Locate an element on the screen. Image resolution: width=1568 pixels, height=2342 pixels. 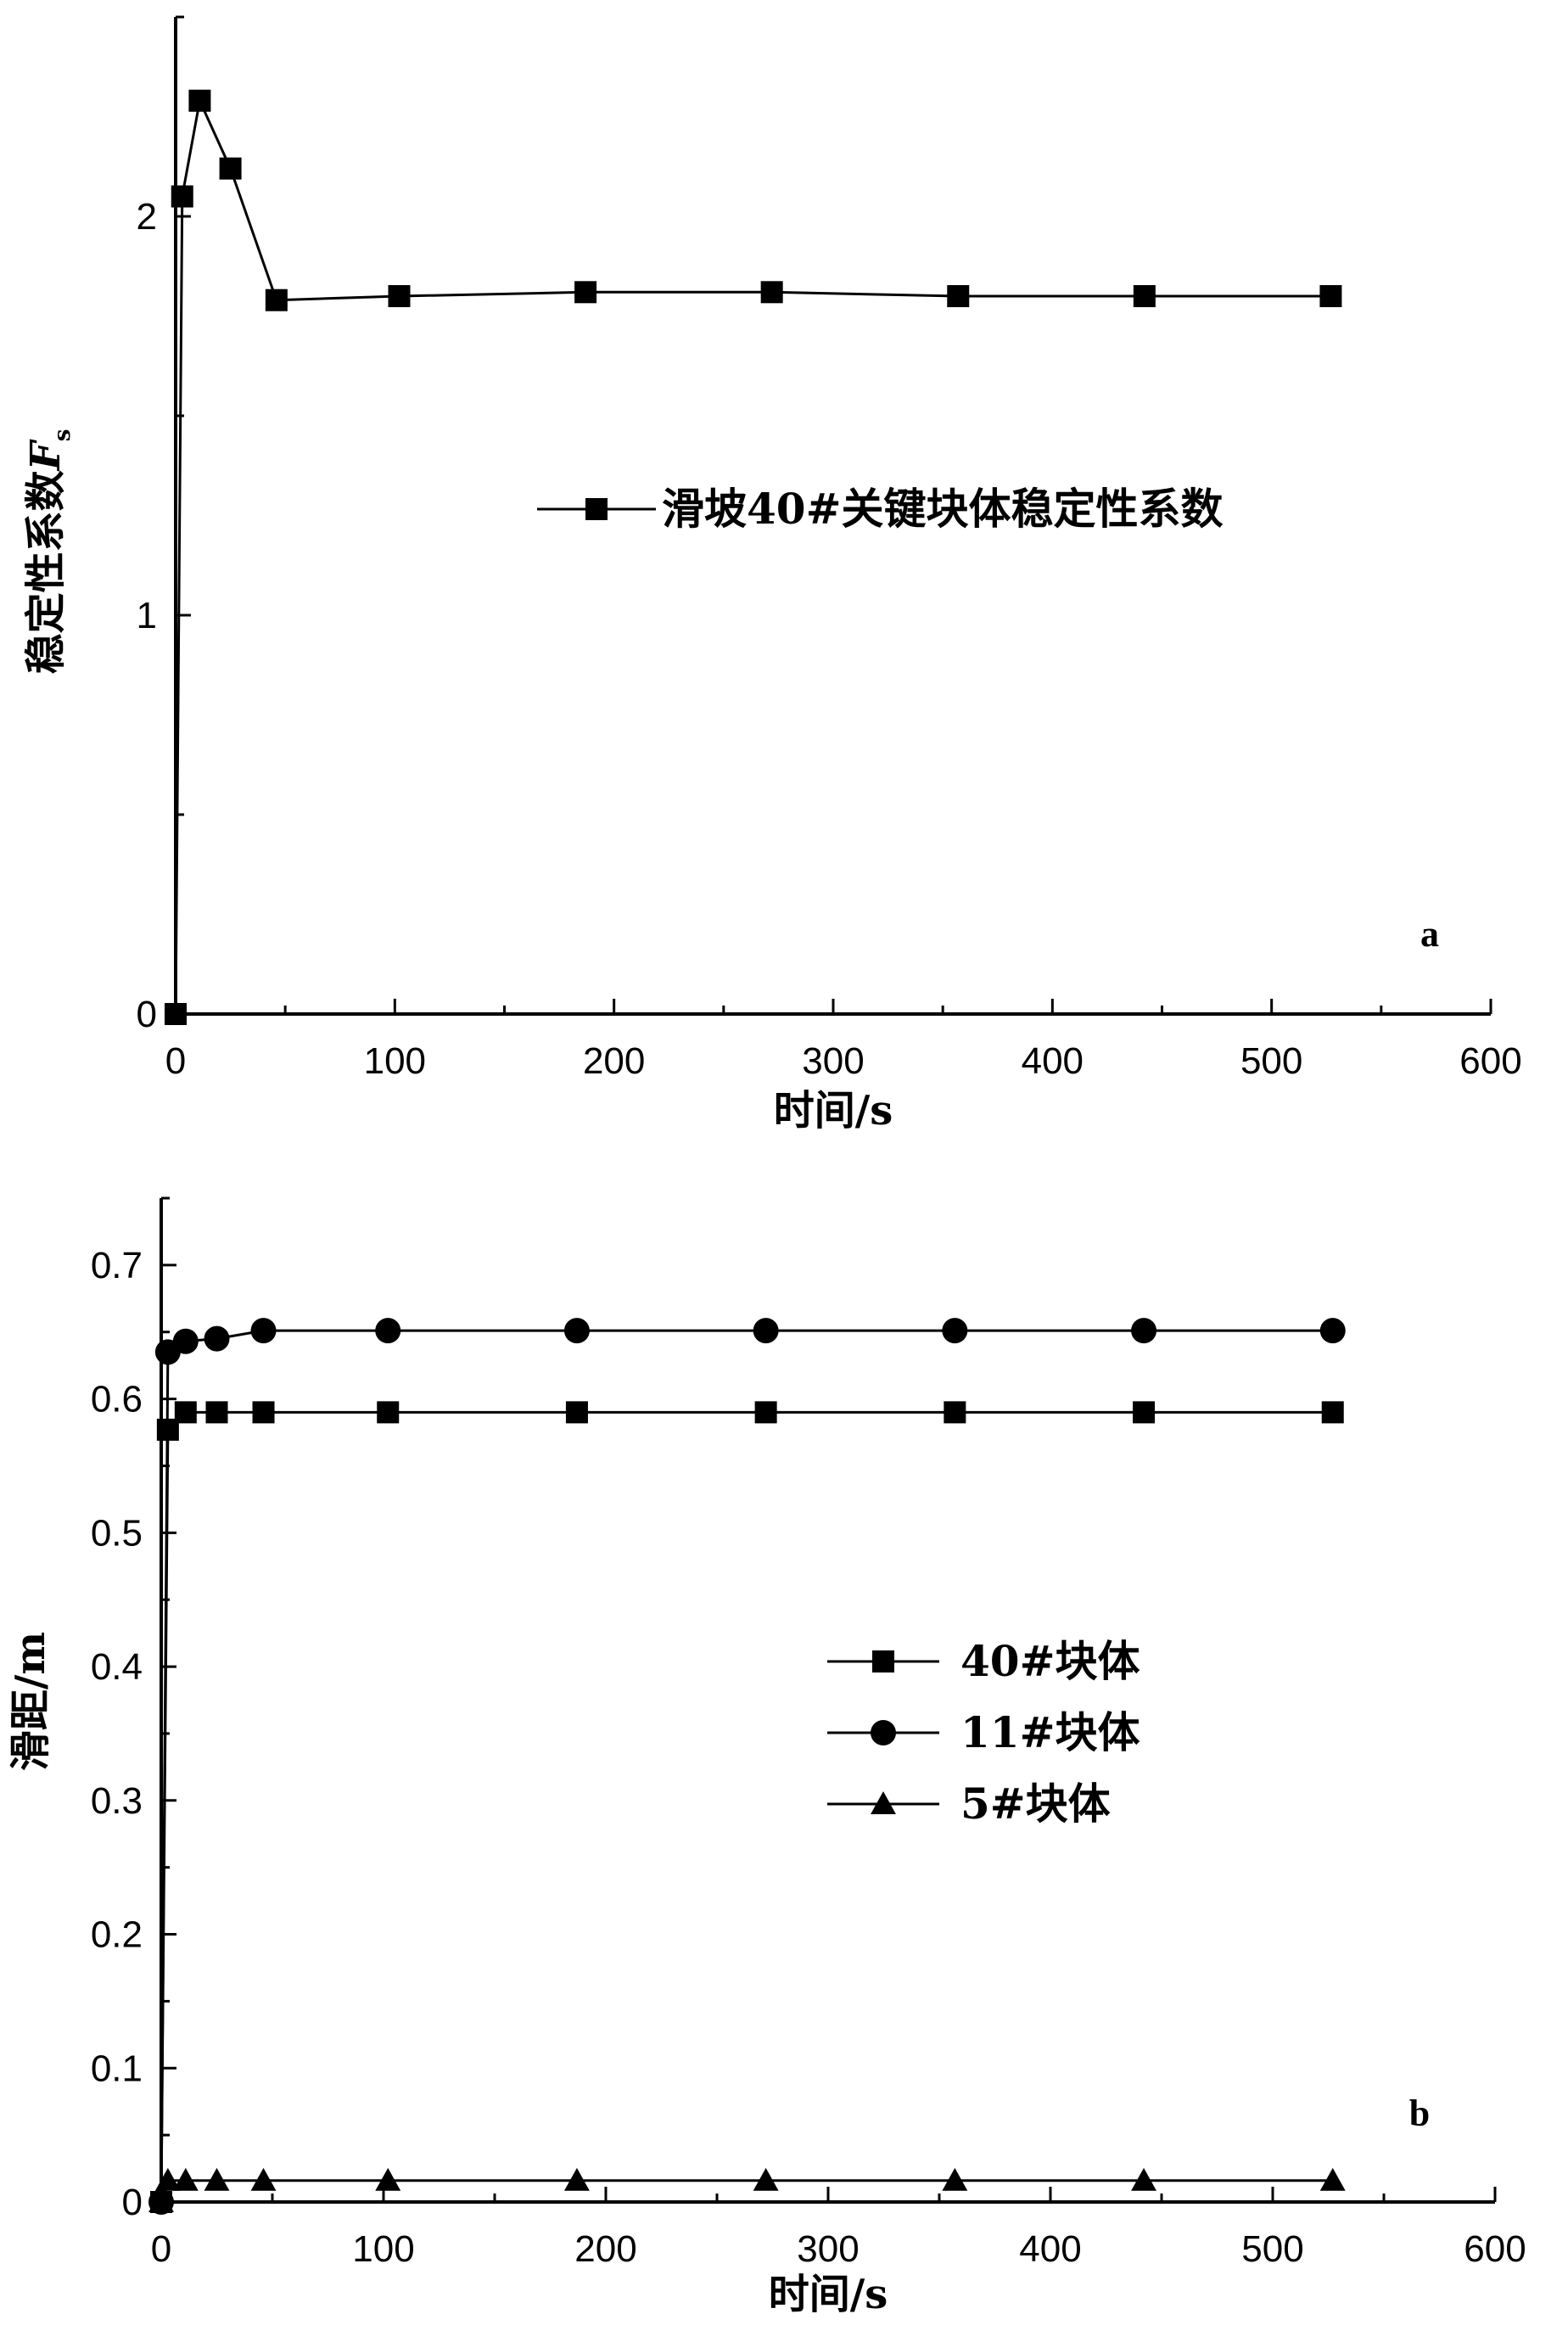
y-tick-label: 0.7 is located at coordinates (117, 1265).